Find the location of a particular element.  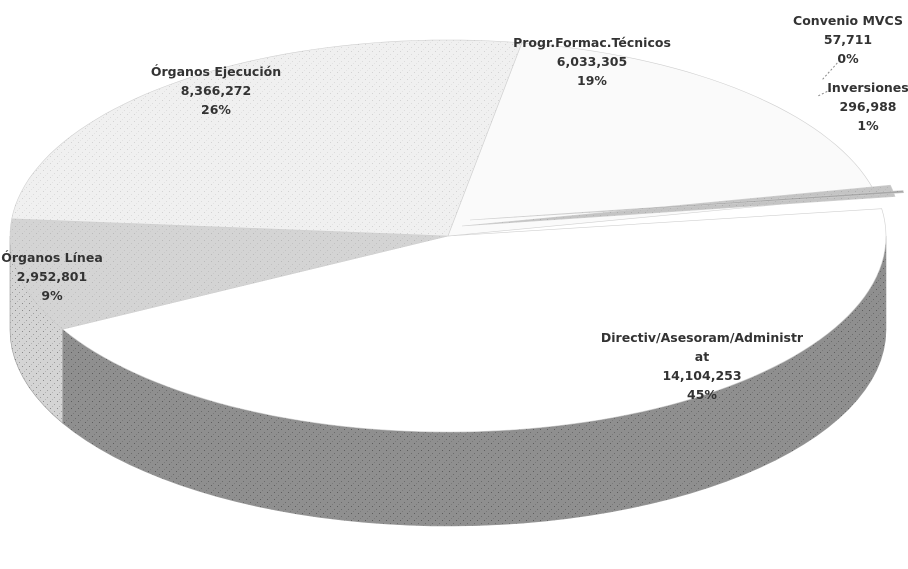

slice-value-3: 8,366,272 is located at coordinates (216, 90).